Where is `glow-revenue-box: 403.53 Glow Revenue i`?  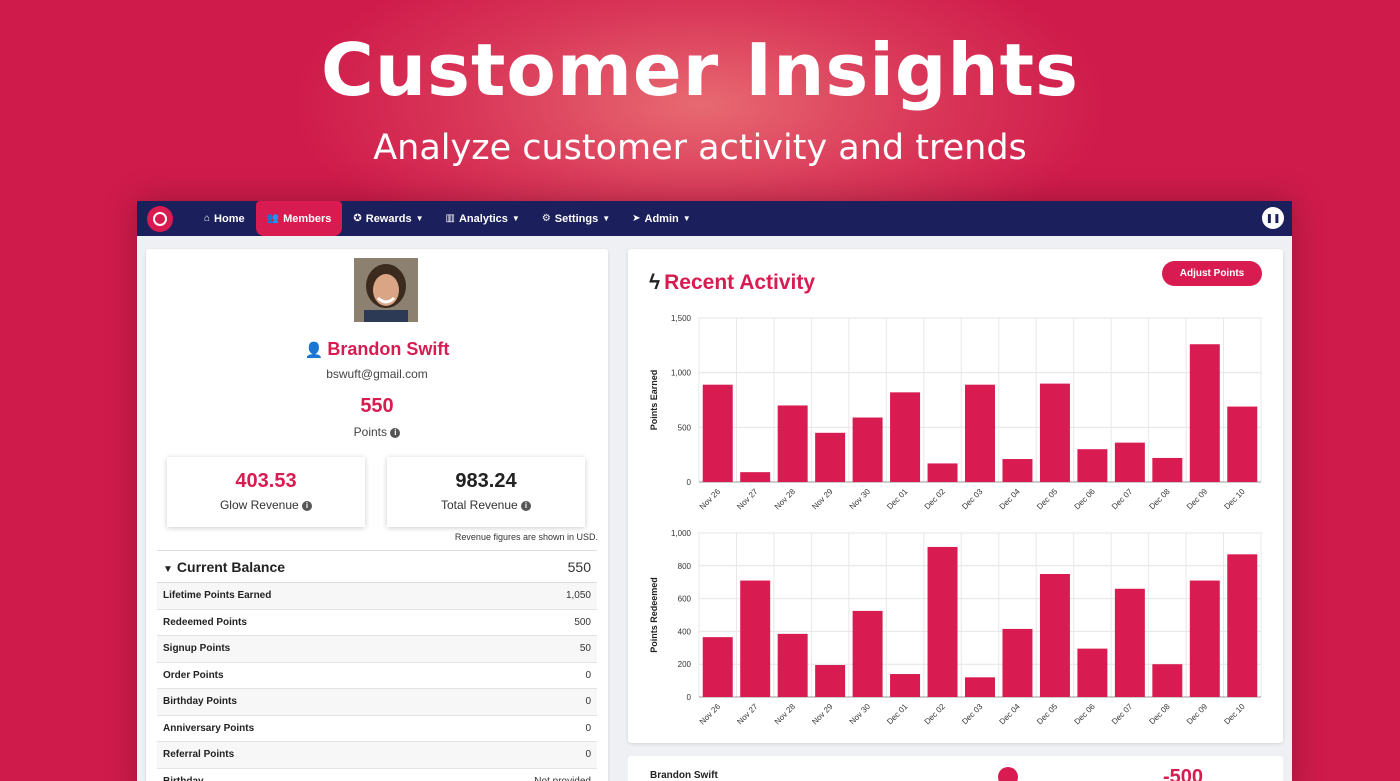
glow-revenue-box: 403.53 Glow Revenue i is located at coordinates (266, 492).